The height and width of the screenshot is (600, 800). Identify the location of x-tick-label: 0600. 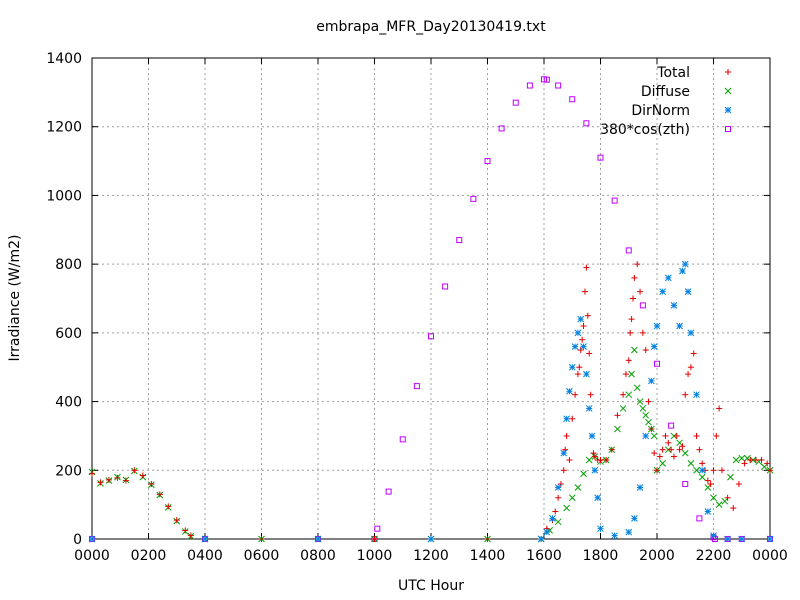
(262, 556).